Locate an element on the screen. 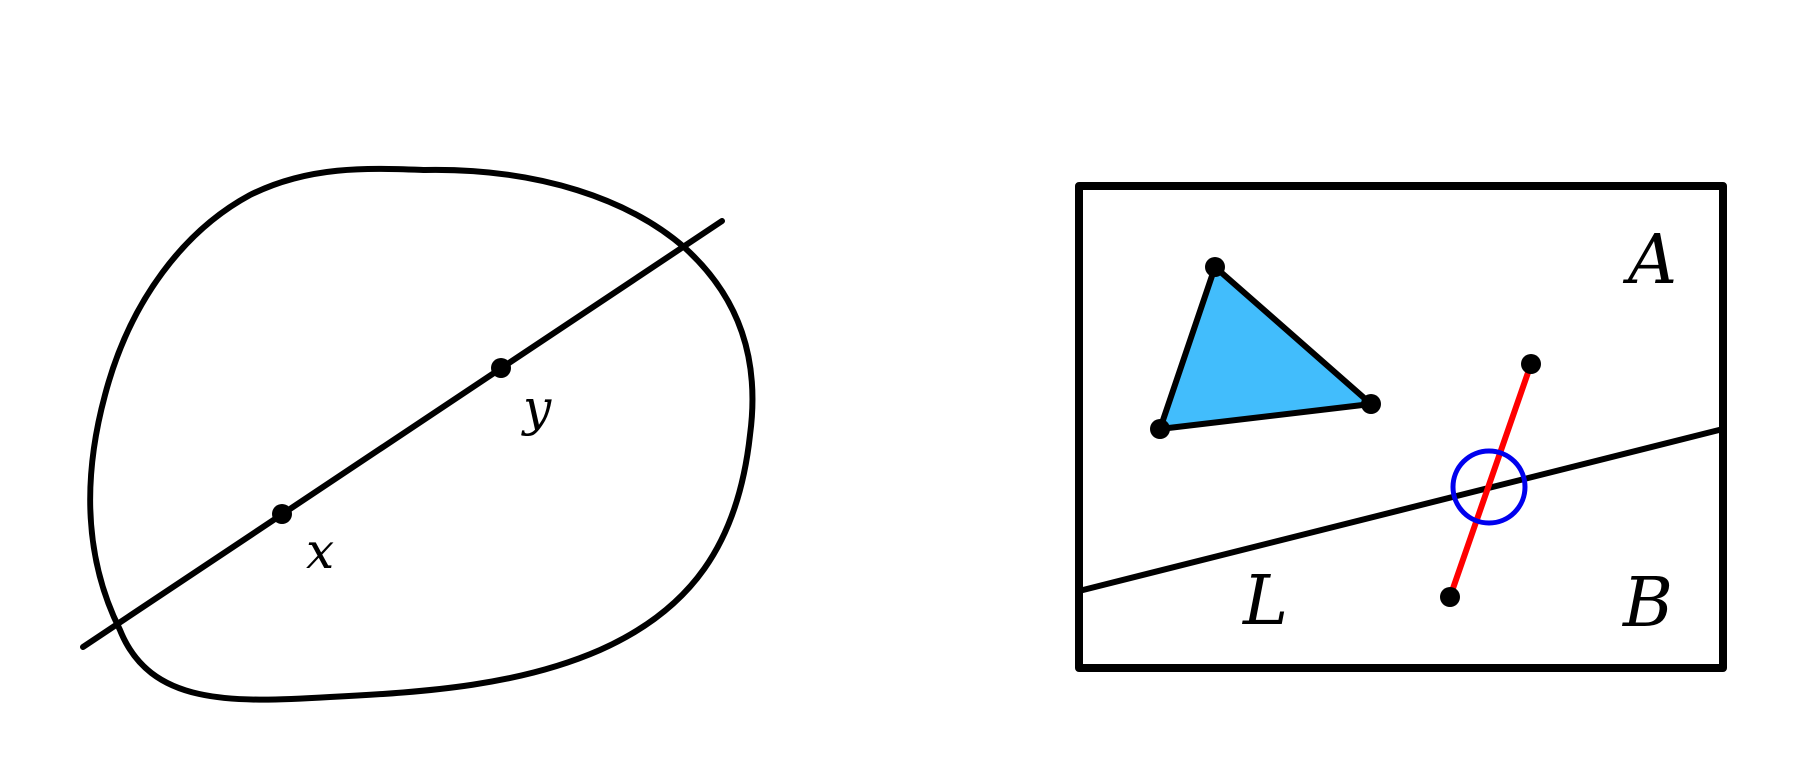 This screenshot has height=757, width=1809. triangle-outline is located at coordinates (1265, 348).